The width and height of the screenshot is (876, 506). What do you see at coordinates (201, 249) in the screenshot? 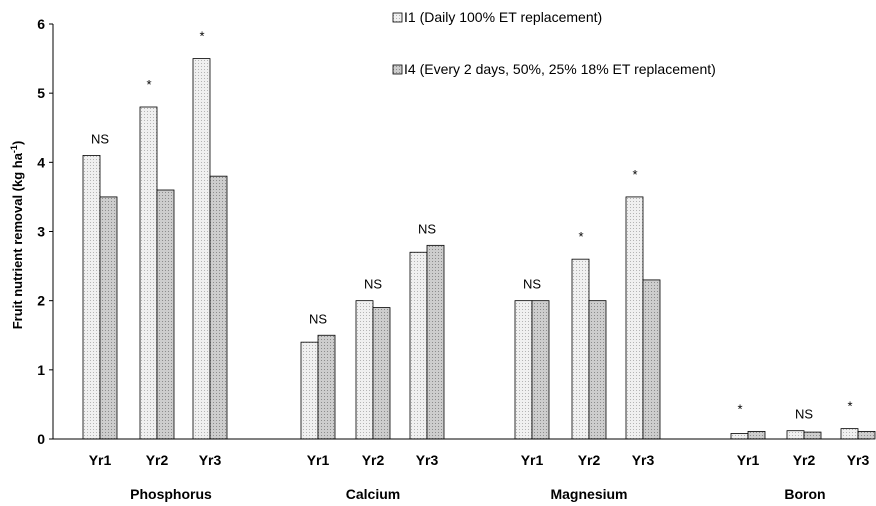
I see `bar-i1-phosphorus-yr3` at bounding box center [201, 249].